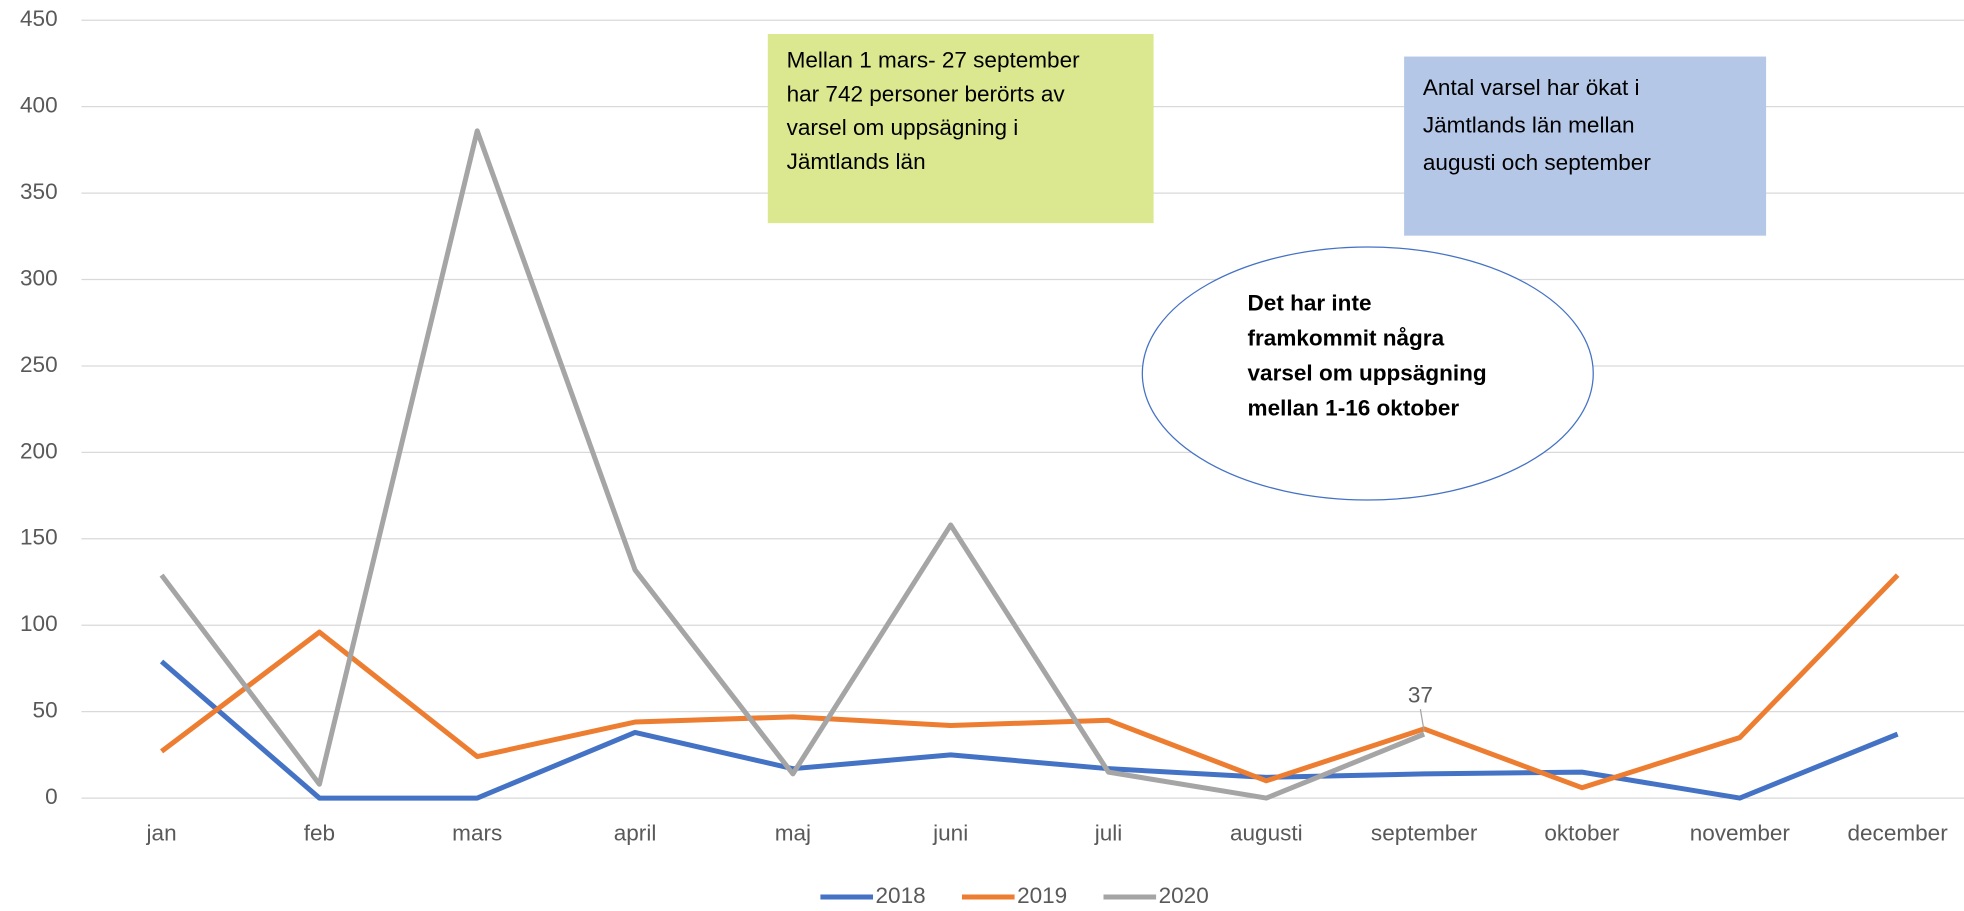 The height and width of the screenshot is (911, 1964). Describe the element at coordinates (39, 450) in the screenshot. I see `y-tick-label: 200` at that location.